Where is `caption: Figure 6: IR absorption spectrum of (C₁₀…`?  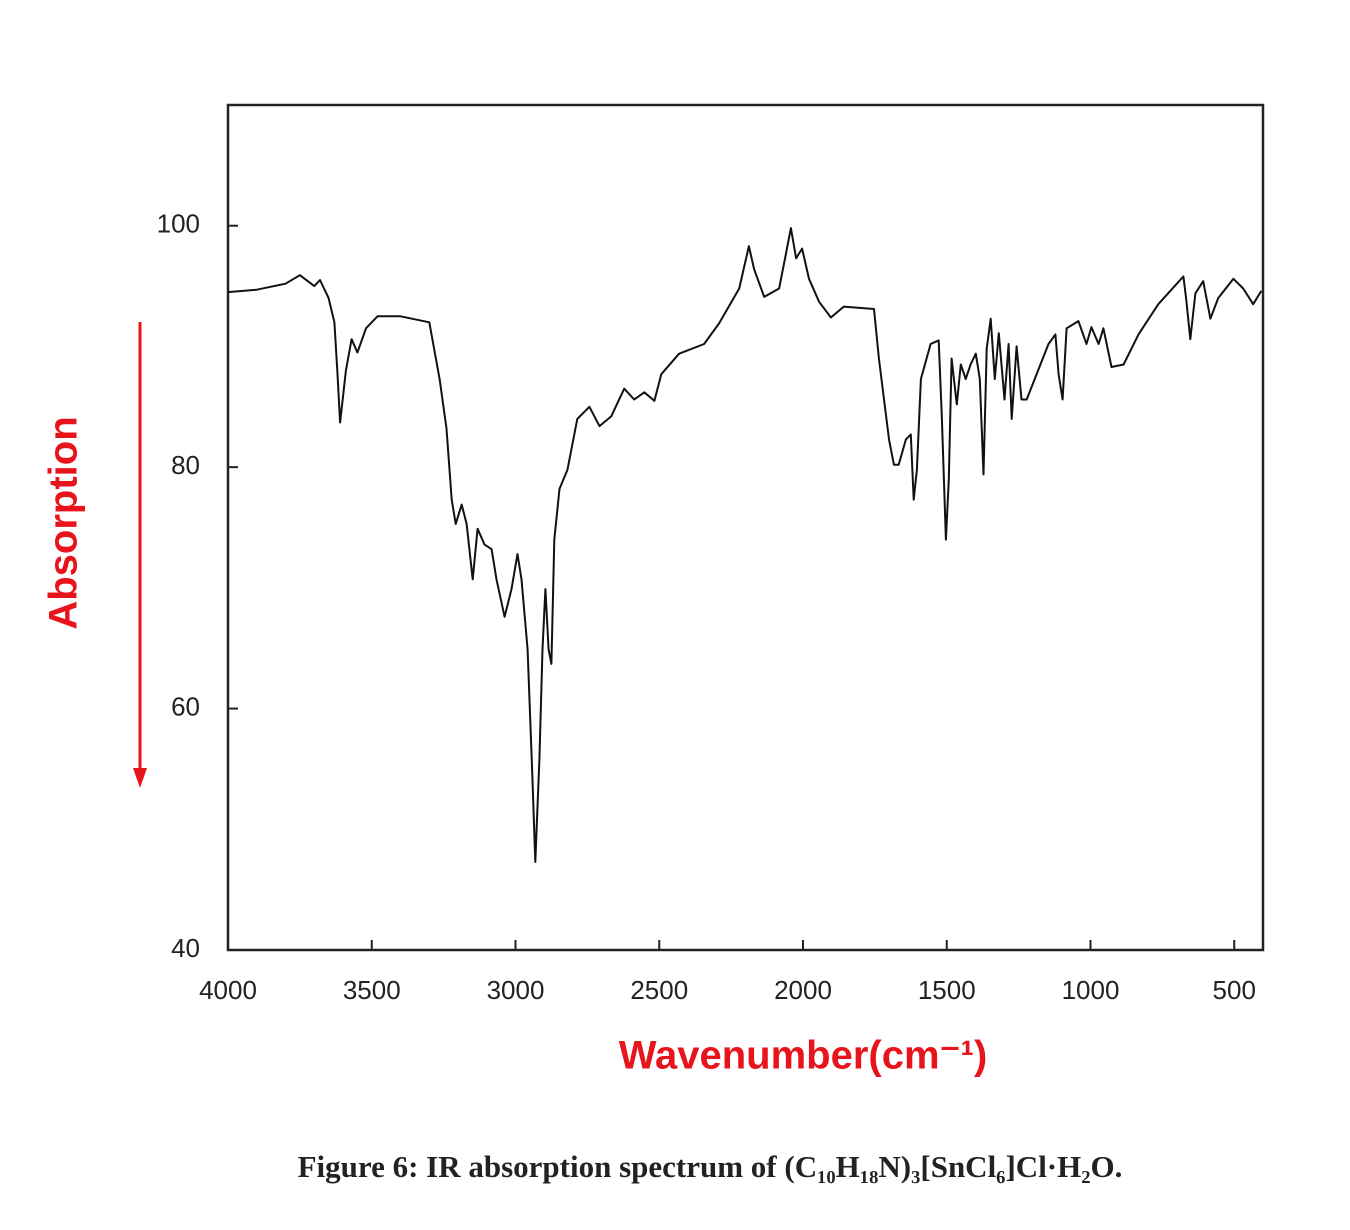
caption: Figure 6: IR absorption spectrum of (C₁₀… is located at coordinates (710, 1166).